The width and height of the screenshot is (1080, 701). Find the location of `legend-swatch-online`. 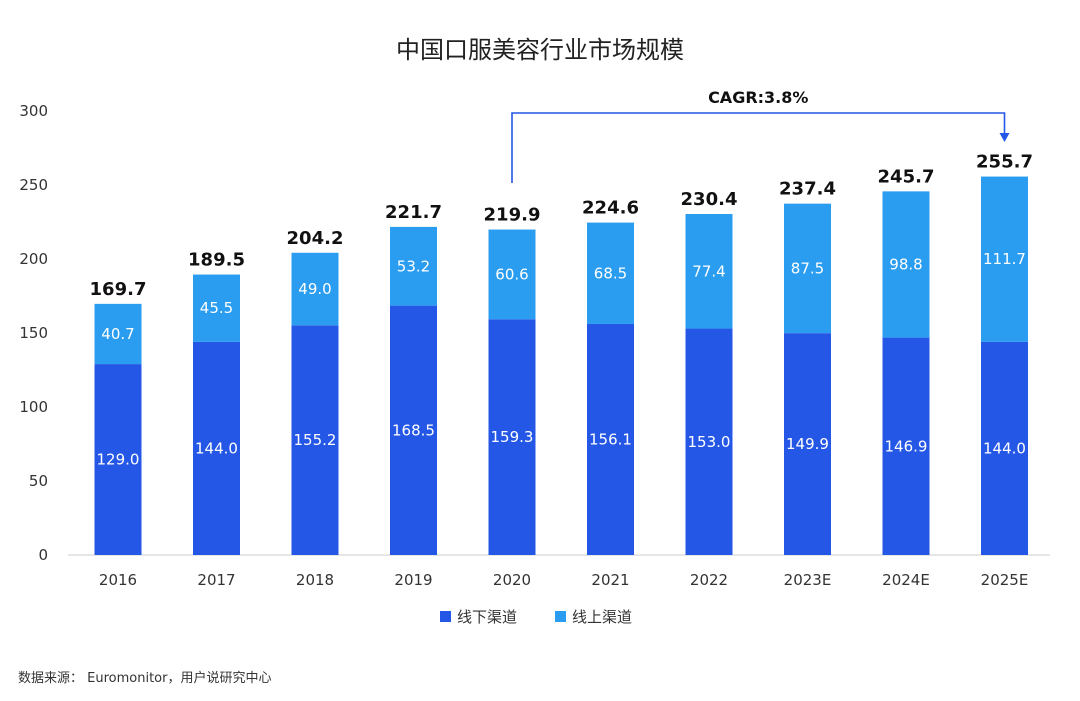

legend-swatch-online is located at coordinates (560, 616).